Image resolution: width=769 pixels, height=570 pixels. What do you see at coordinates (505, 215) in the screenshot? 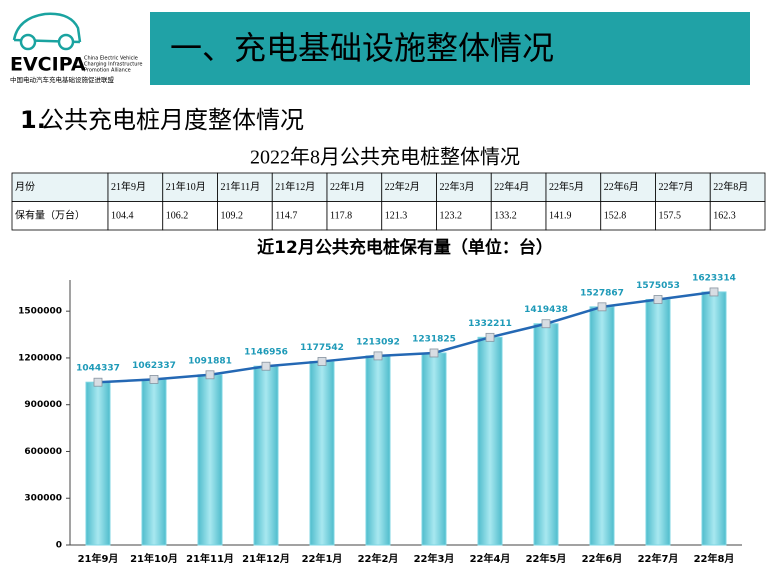
I see `table-cell-text: 133.2` at bounding box center [505, 215].